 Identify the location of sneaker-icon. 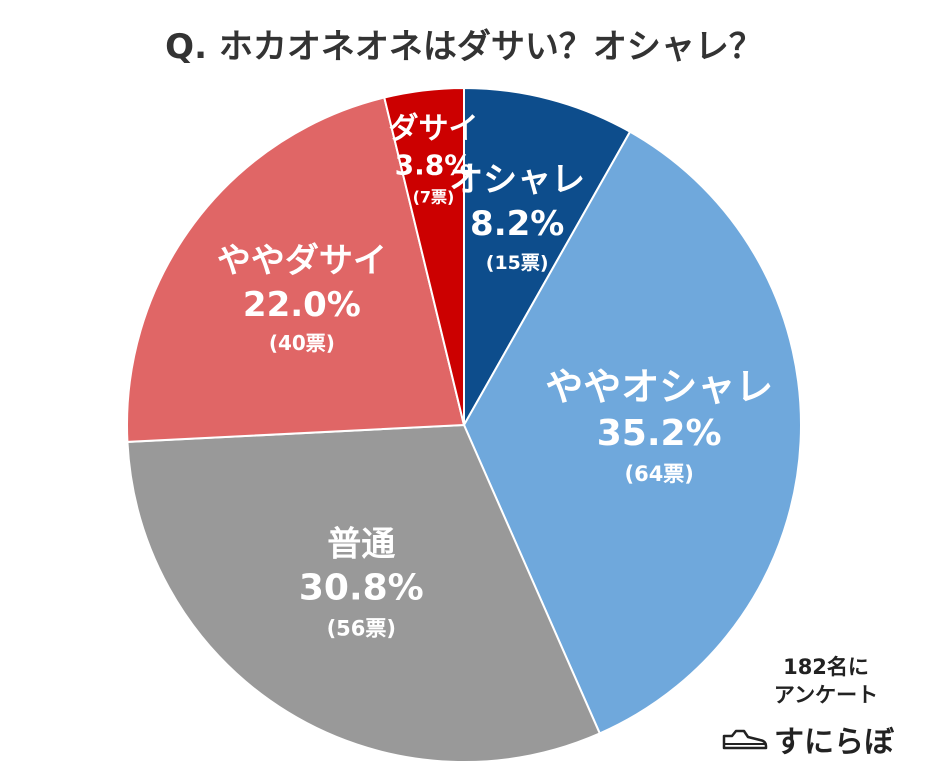
(745, 739).